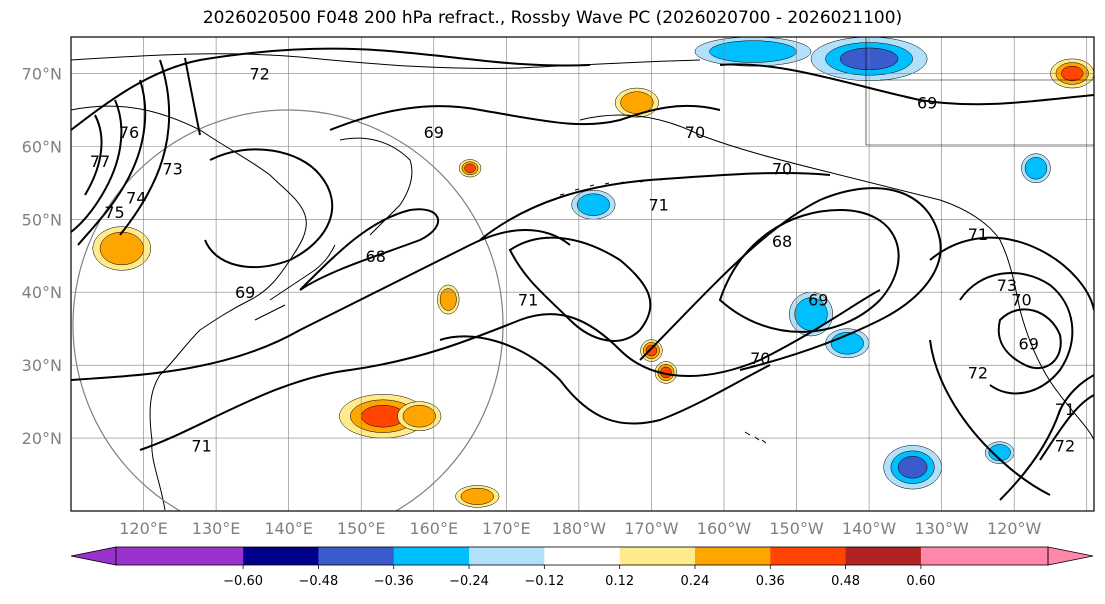 The width and height of the screenshot is (1105, 604). I want to click on colorbar-tick-label: −0.60, so click(243, 581).